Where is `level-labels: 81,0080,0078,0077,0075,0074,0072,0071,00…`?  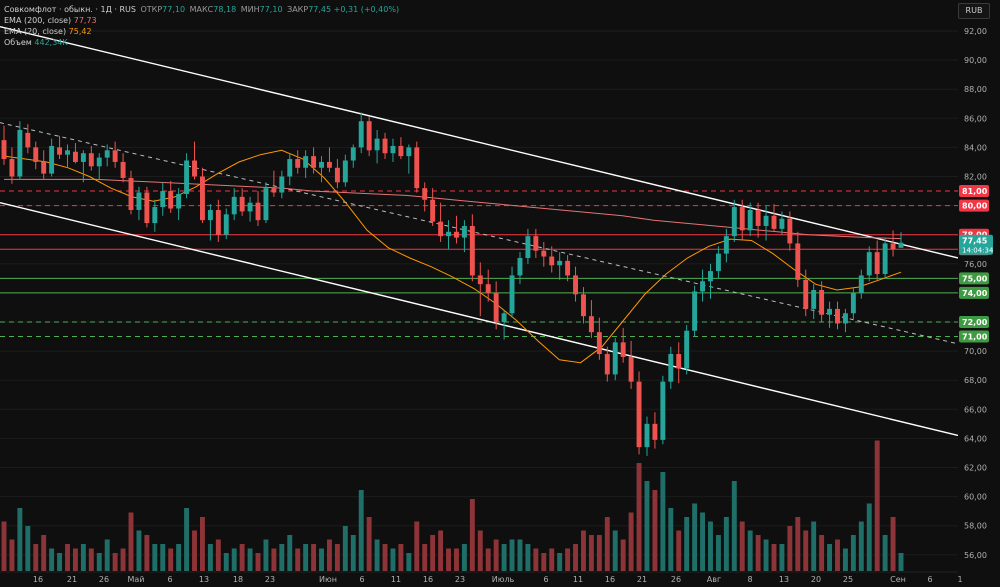
level-labels: 81,0080,0078,0077,0075,0074,0072,0071,00… is located at coordinates (976, 264).